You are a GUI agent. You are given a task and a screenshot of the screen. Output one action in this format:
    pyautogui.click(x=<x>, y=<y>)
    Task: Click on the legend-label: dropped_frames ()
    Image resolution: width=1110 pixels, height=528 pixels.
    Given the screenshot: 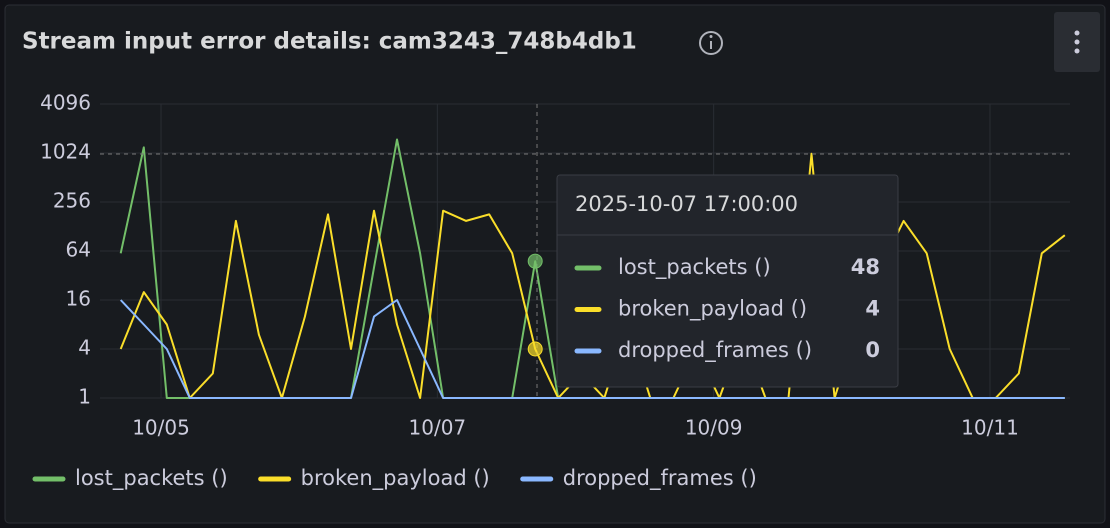 What is the action you would take?
    pyautogui.click(x=660, y=478)
    